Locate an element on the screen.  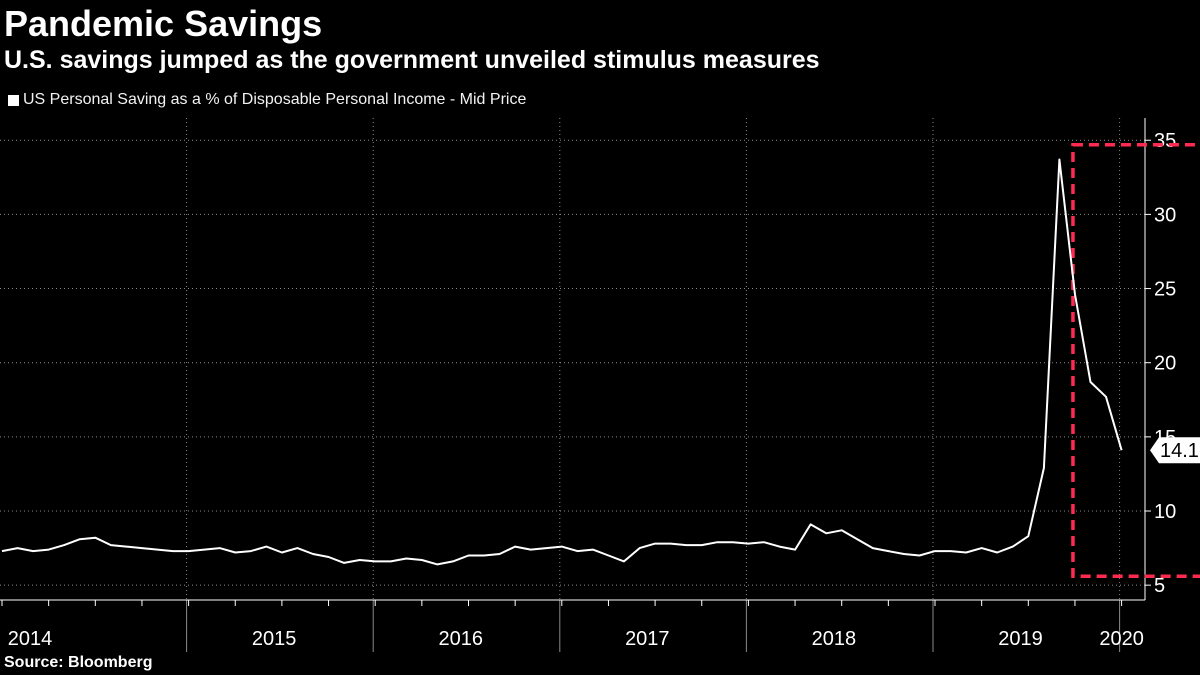
x-tick-label: 2018 is located at coordinates (834, 639).